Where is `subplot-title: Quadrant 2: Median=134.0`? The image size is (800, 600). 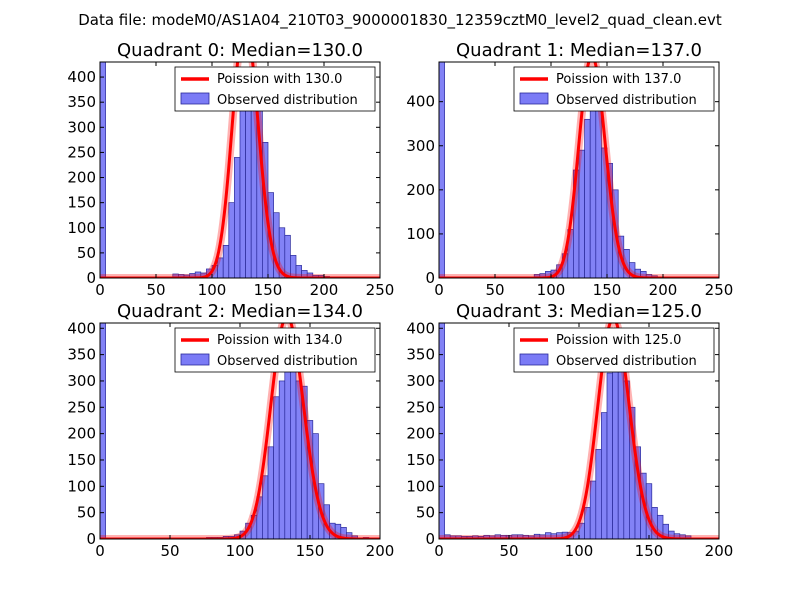 subplot-title: Quadrant 2: Median=134.0 is located at coordinates (240, 311).